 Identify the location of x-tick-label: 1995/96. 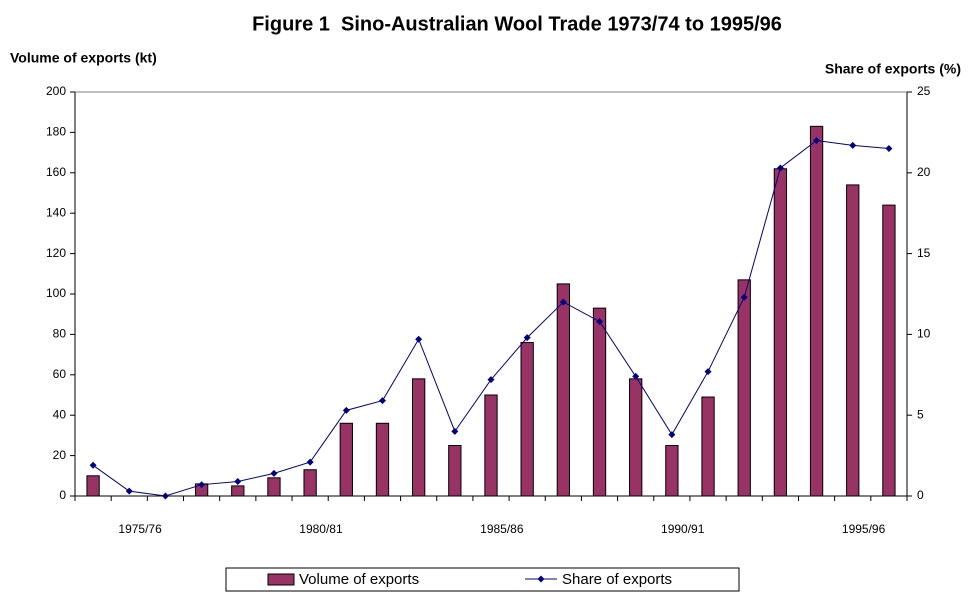
(864, 529).